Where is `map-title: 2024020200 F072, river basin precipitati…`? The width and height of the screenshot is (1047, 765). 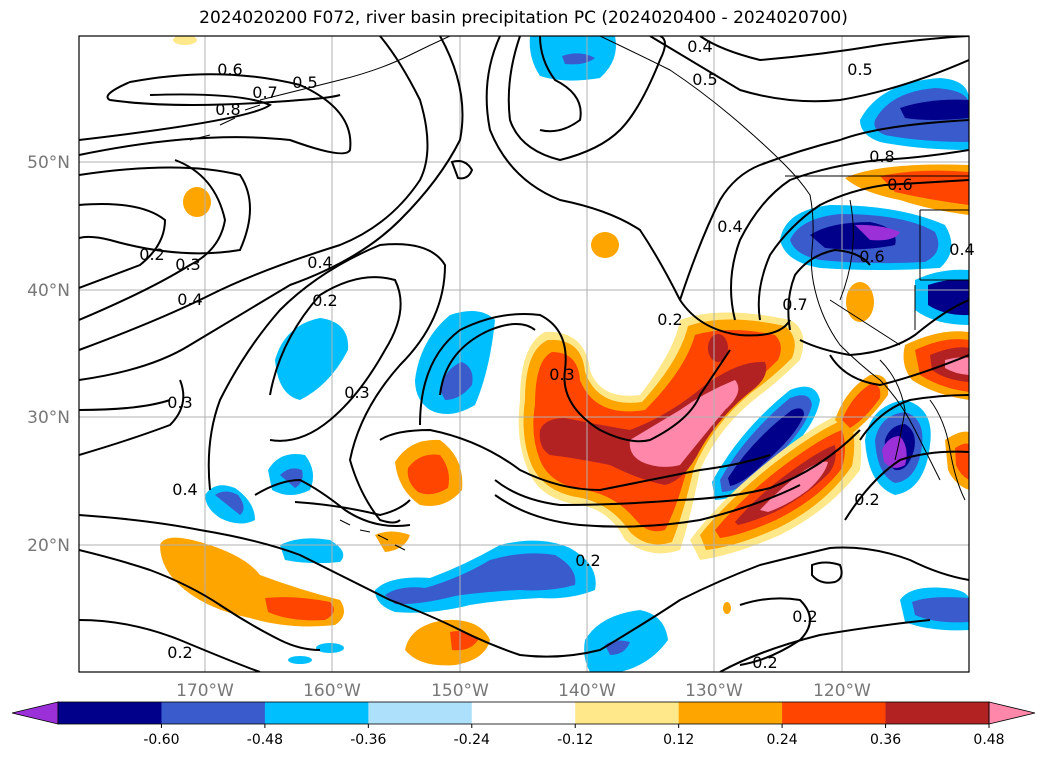
map-title: 2024020200 F072, river basin precipitati… is located at coordinates (523, 18).